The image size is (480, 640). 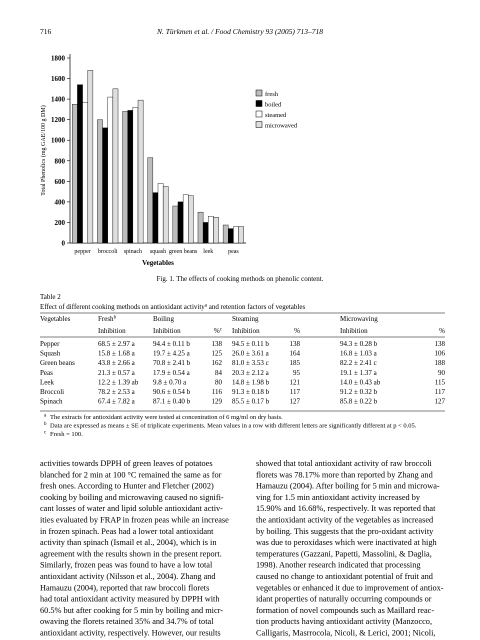 I want to click on table-cell: 81.0 ± 3.53 c, so click(x=250, y=363).